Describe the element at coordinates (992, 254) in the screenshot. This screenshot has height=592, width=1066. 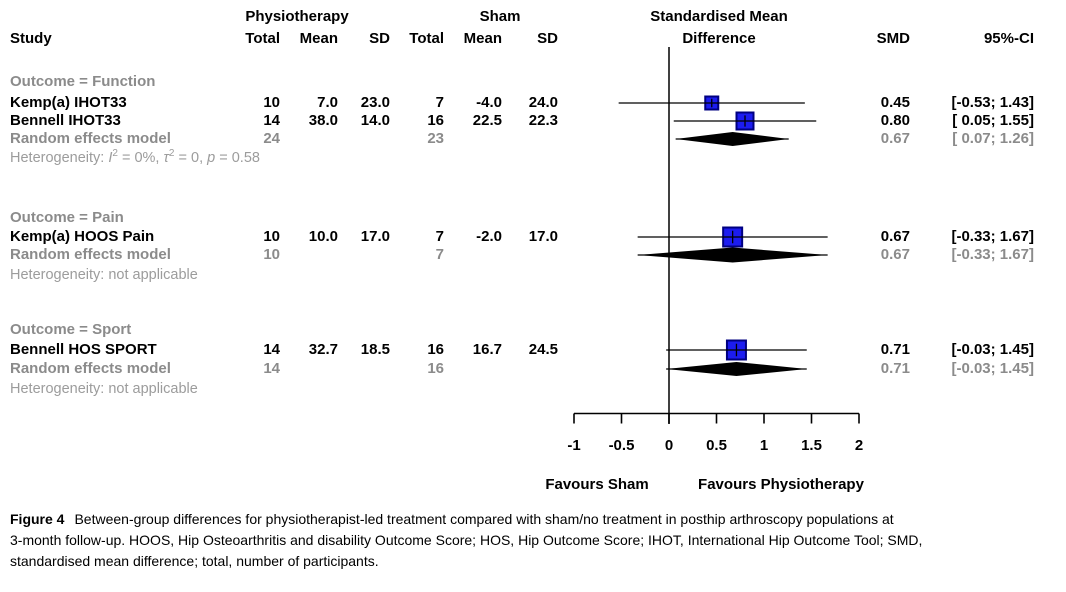
I see `pooled-ci-value: [-0.33; 1.67]` at that location.